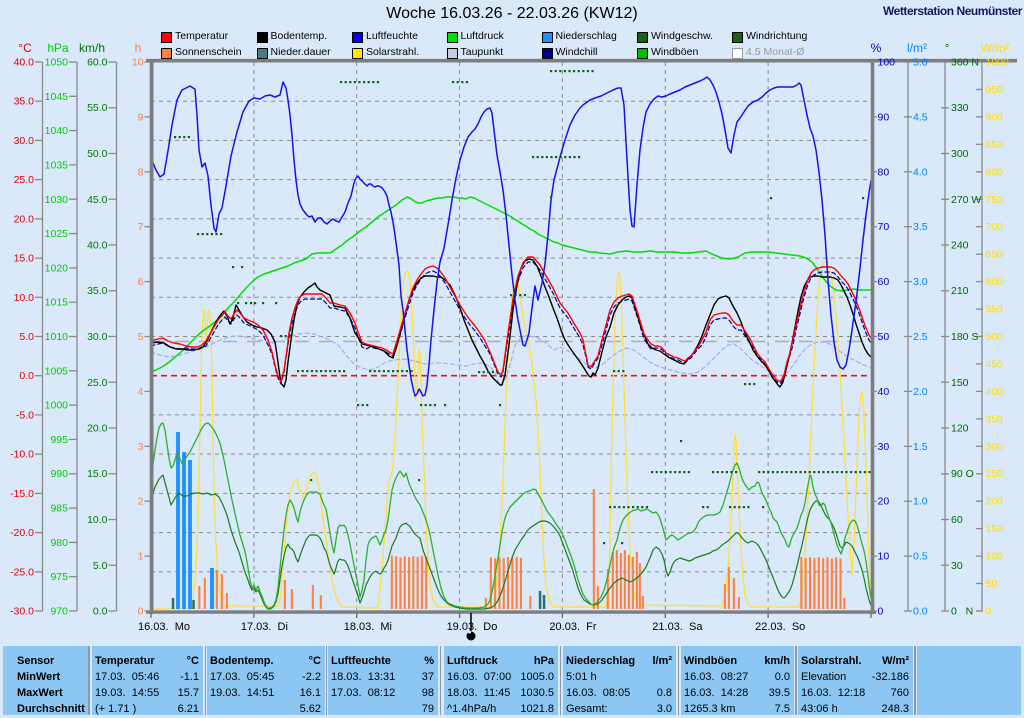 The width and height of the screenshot is (1024, 718). I want to click on svg-text: 950, so click(995, 90).